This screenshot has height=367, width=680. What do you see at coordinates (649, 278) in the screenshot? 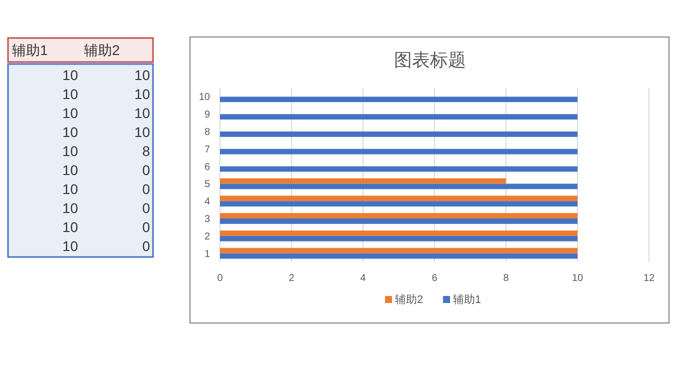
I see `x-tick-label: 12` at bounding box center [649, 278].